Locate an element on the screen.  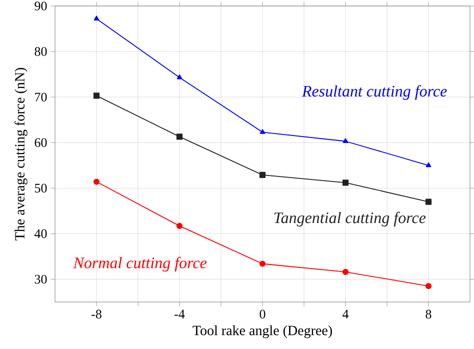
x-tick-label: 8 is located at coordinates (429, 314).